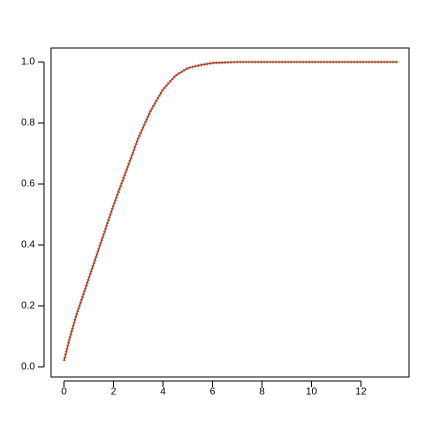 The width and height of the screenshot is (436, 435). Describe the element at coordinates (114, 392) in the screenshot. I see `x-tick-label: 2` at that location.